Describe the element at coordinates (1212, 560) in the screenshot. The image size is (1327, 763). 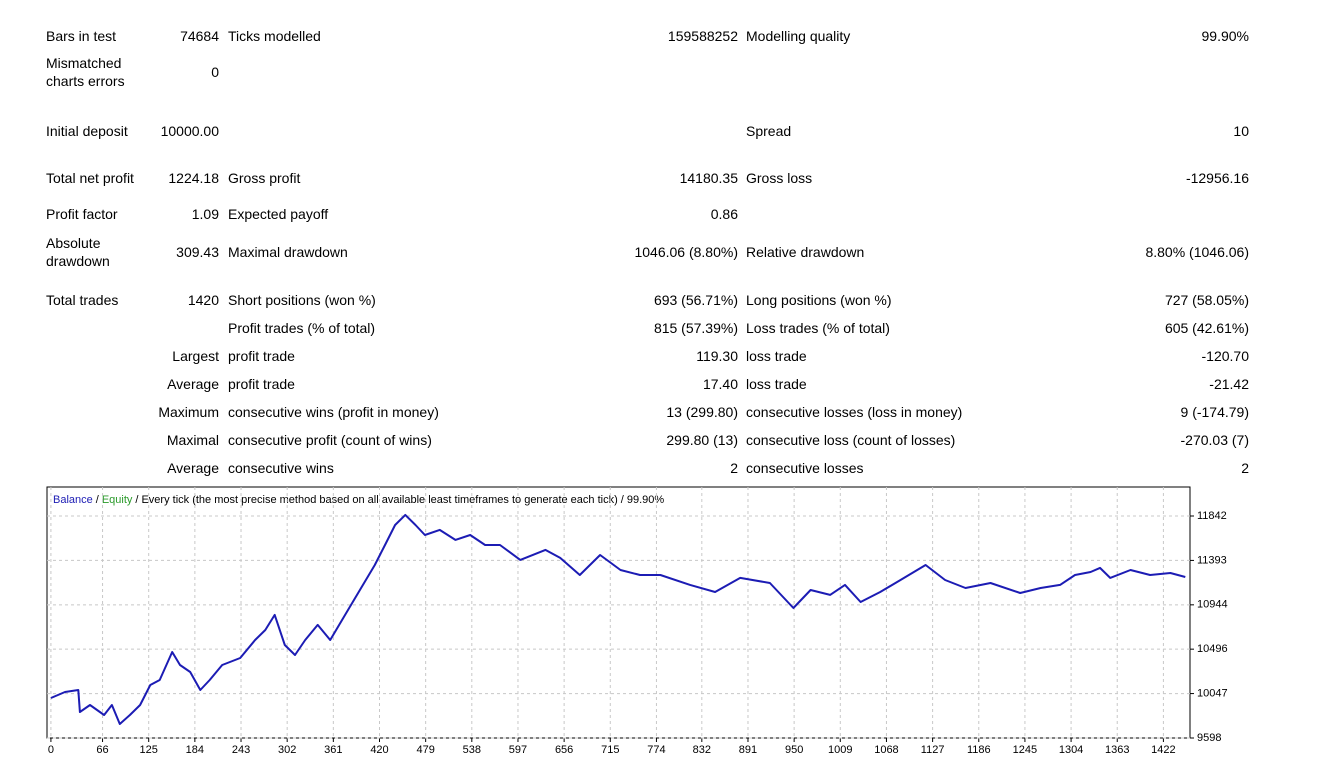
I see `y-tick-label: 11393` at that location.